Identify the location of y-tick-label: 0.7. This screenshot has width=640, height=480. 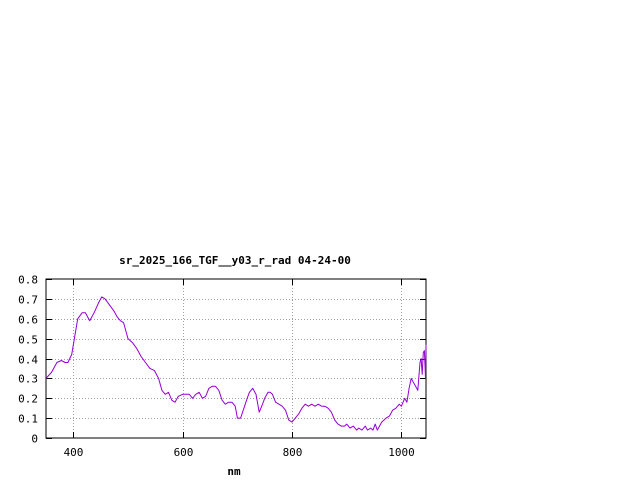
(28, 300).